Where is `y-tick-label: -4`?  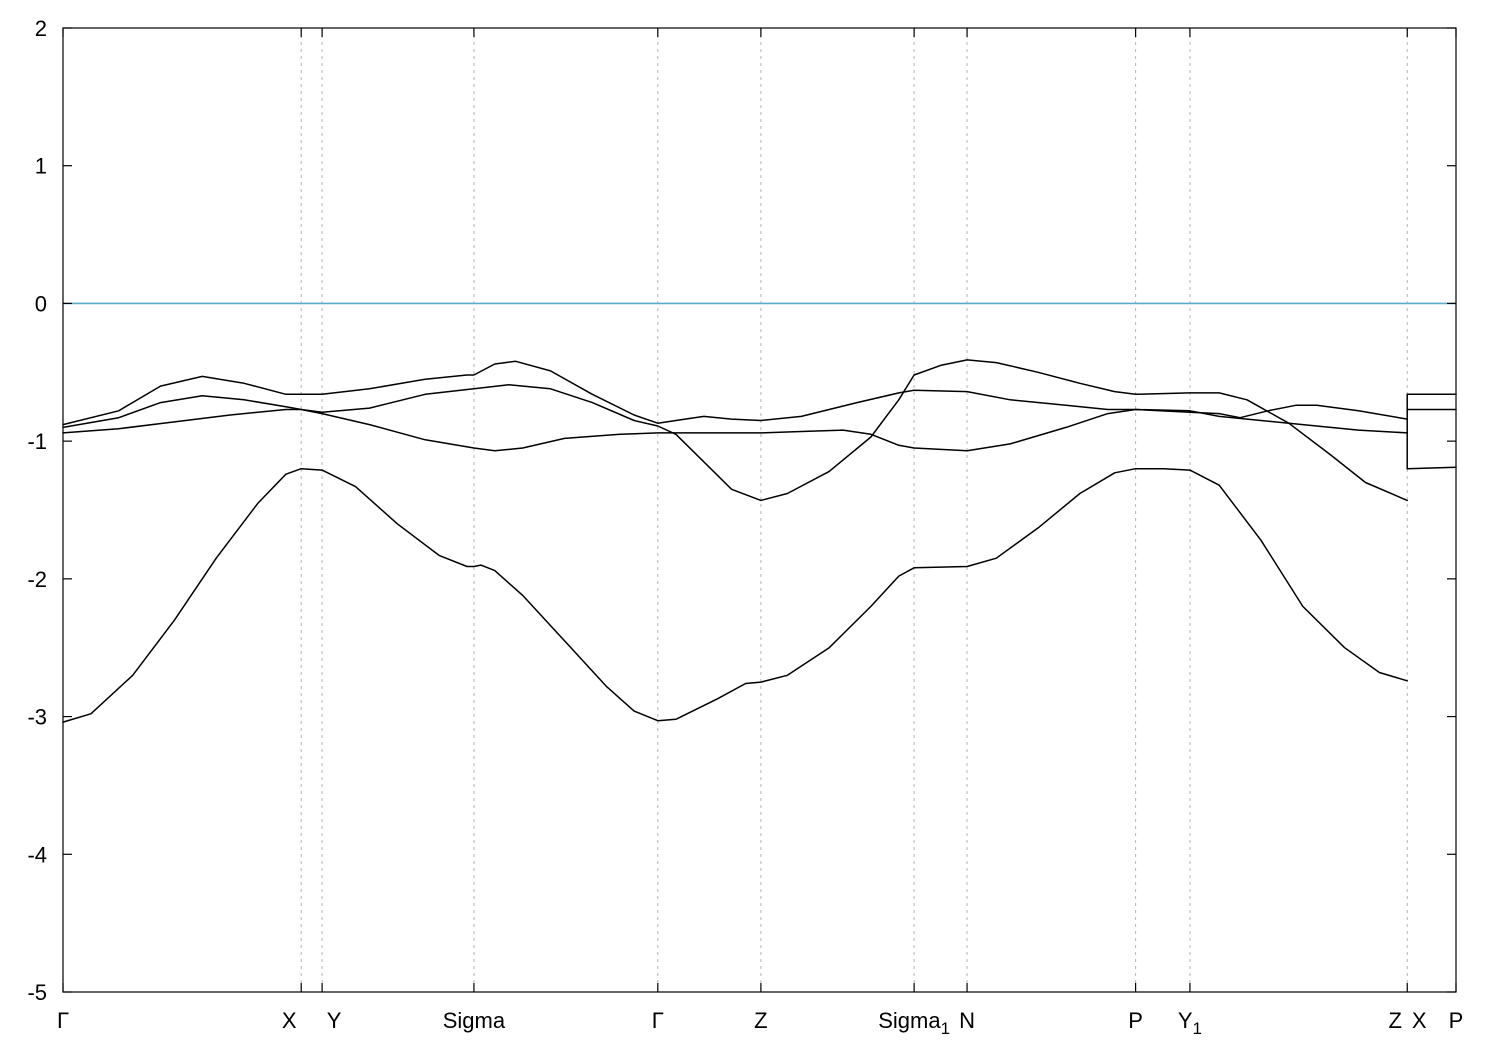 y-tick-label: -4 is located at coordinates (37, 854).